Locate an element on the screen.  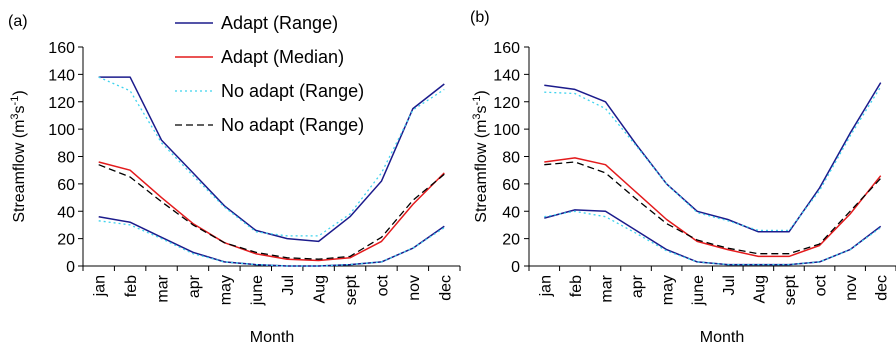
panel-label: (a) is located at coordinates (18, 21).